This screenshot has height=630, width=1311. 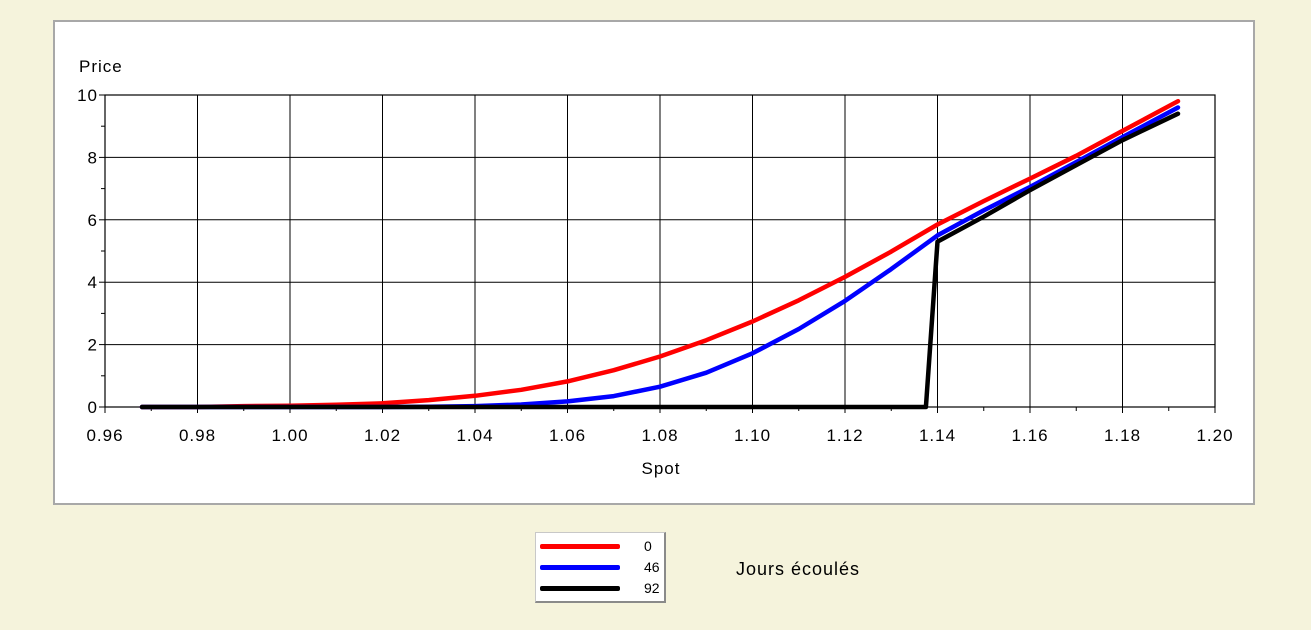 I want to click on y-tick-label: 4, so click(x=93, y=282).